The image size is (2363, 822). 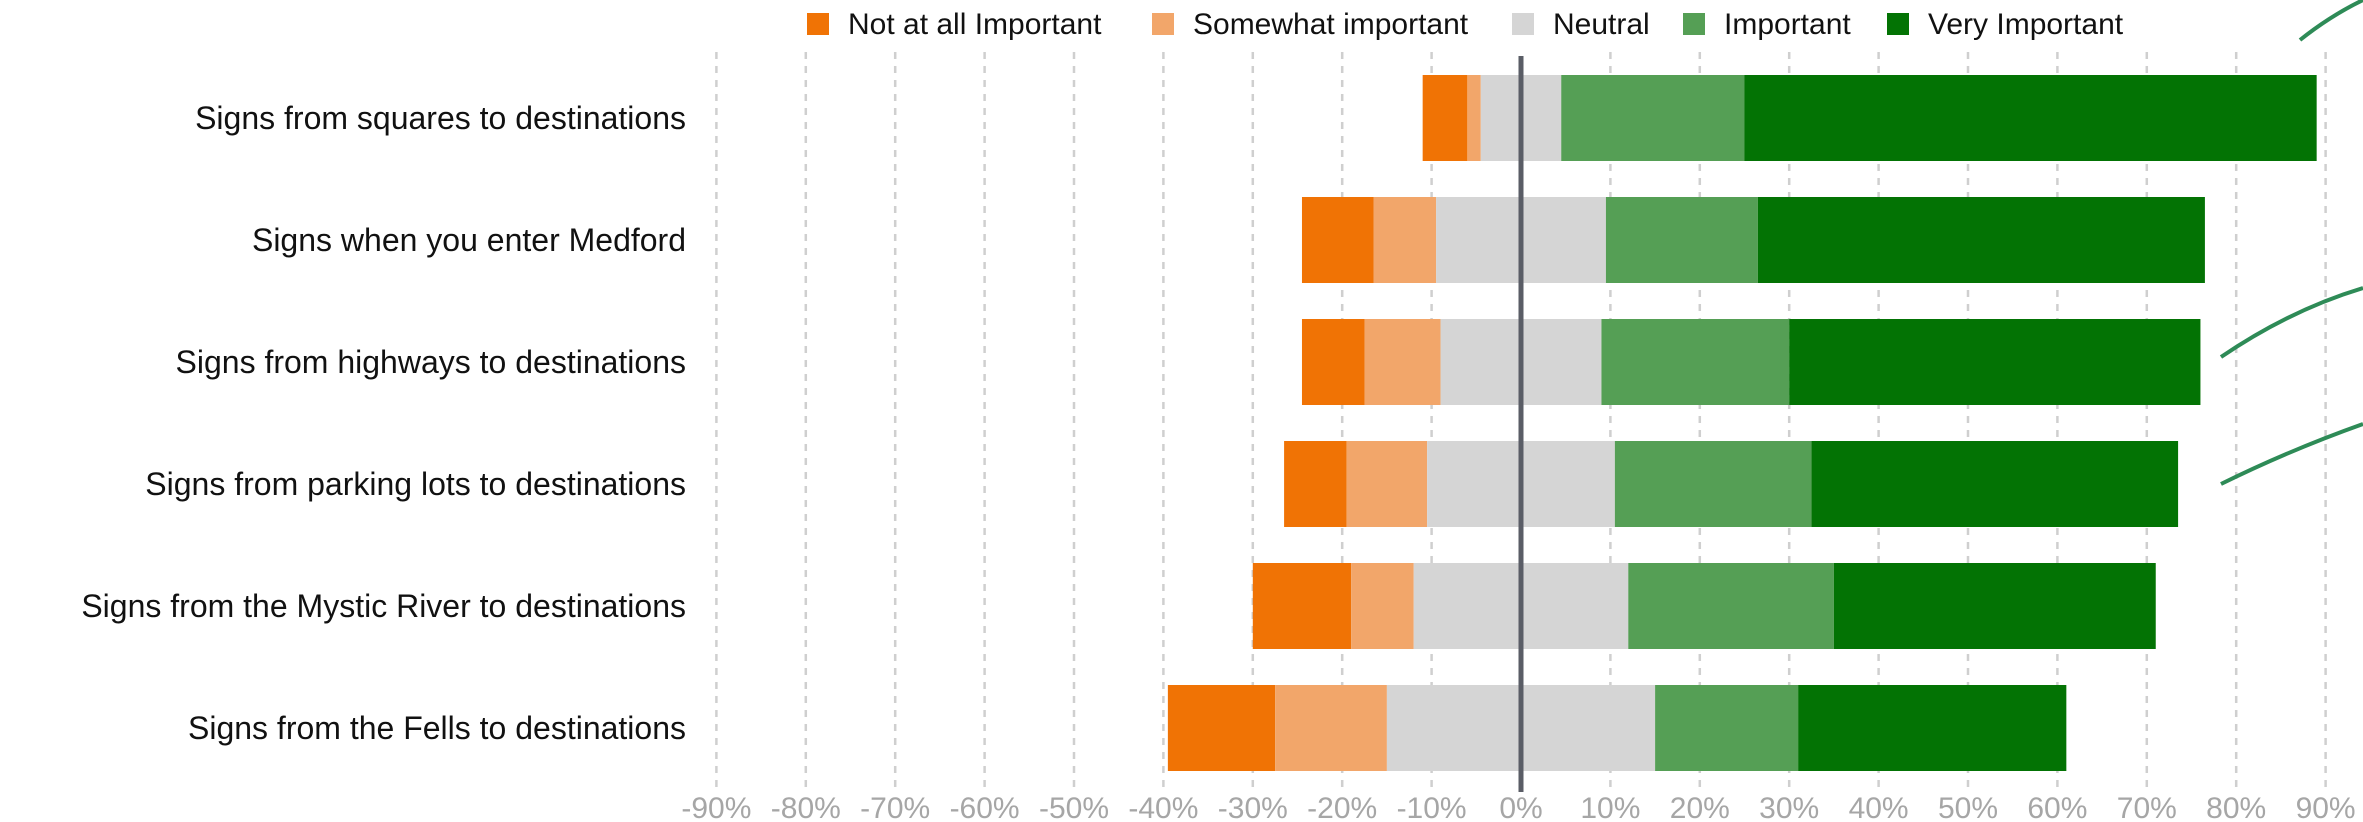 I want to click on x-tick-label: -20%, so click(x=1342, y=807).